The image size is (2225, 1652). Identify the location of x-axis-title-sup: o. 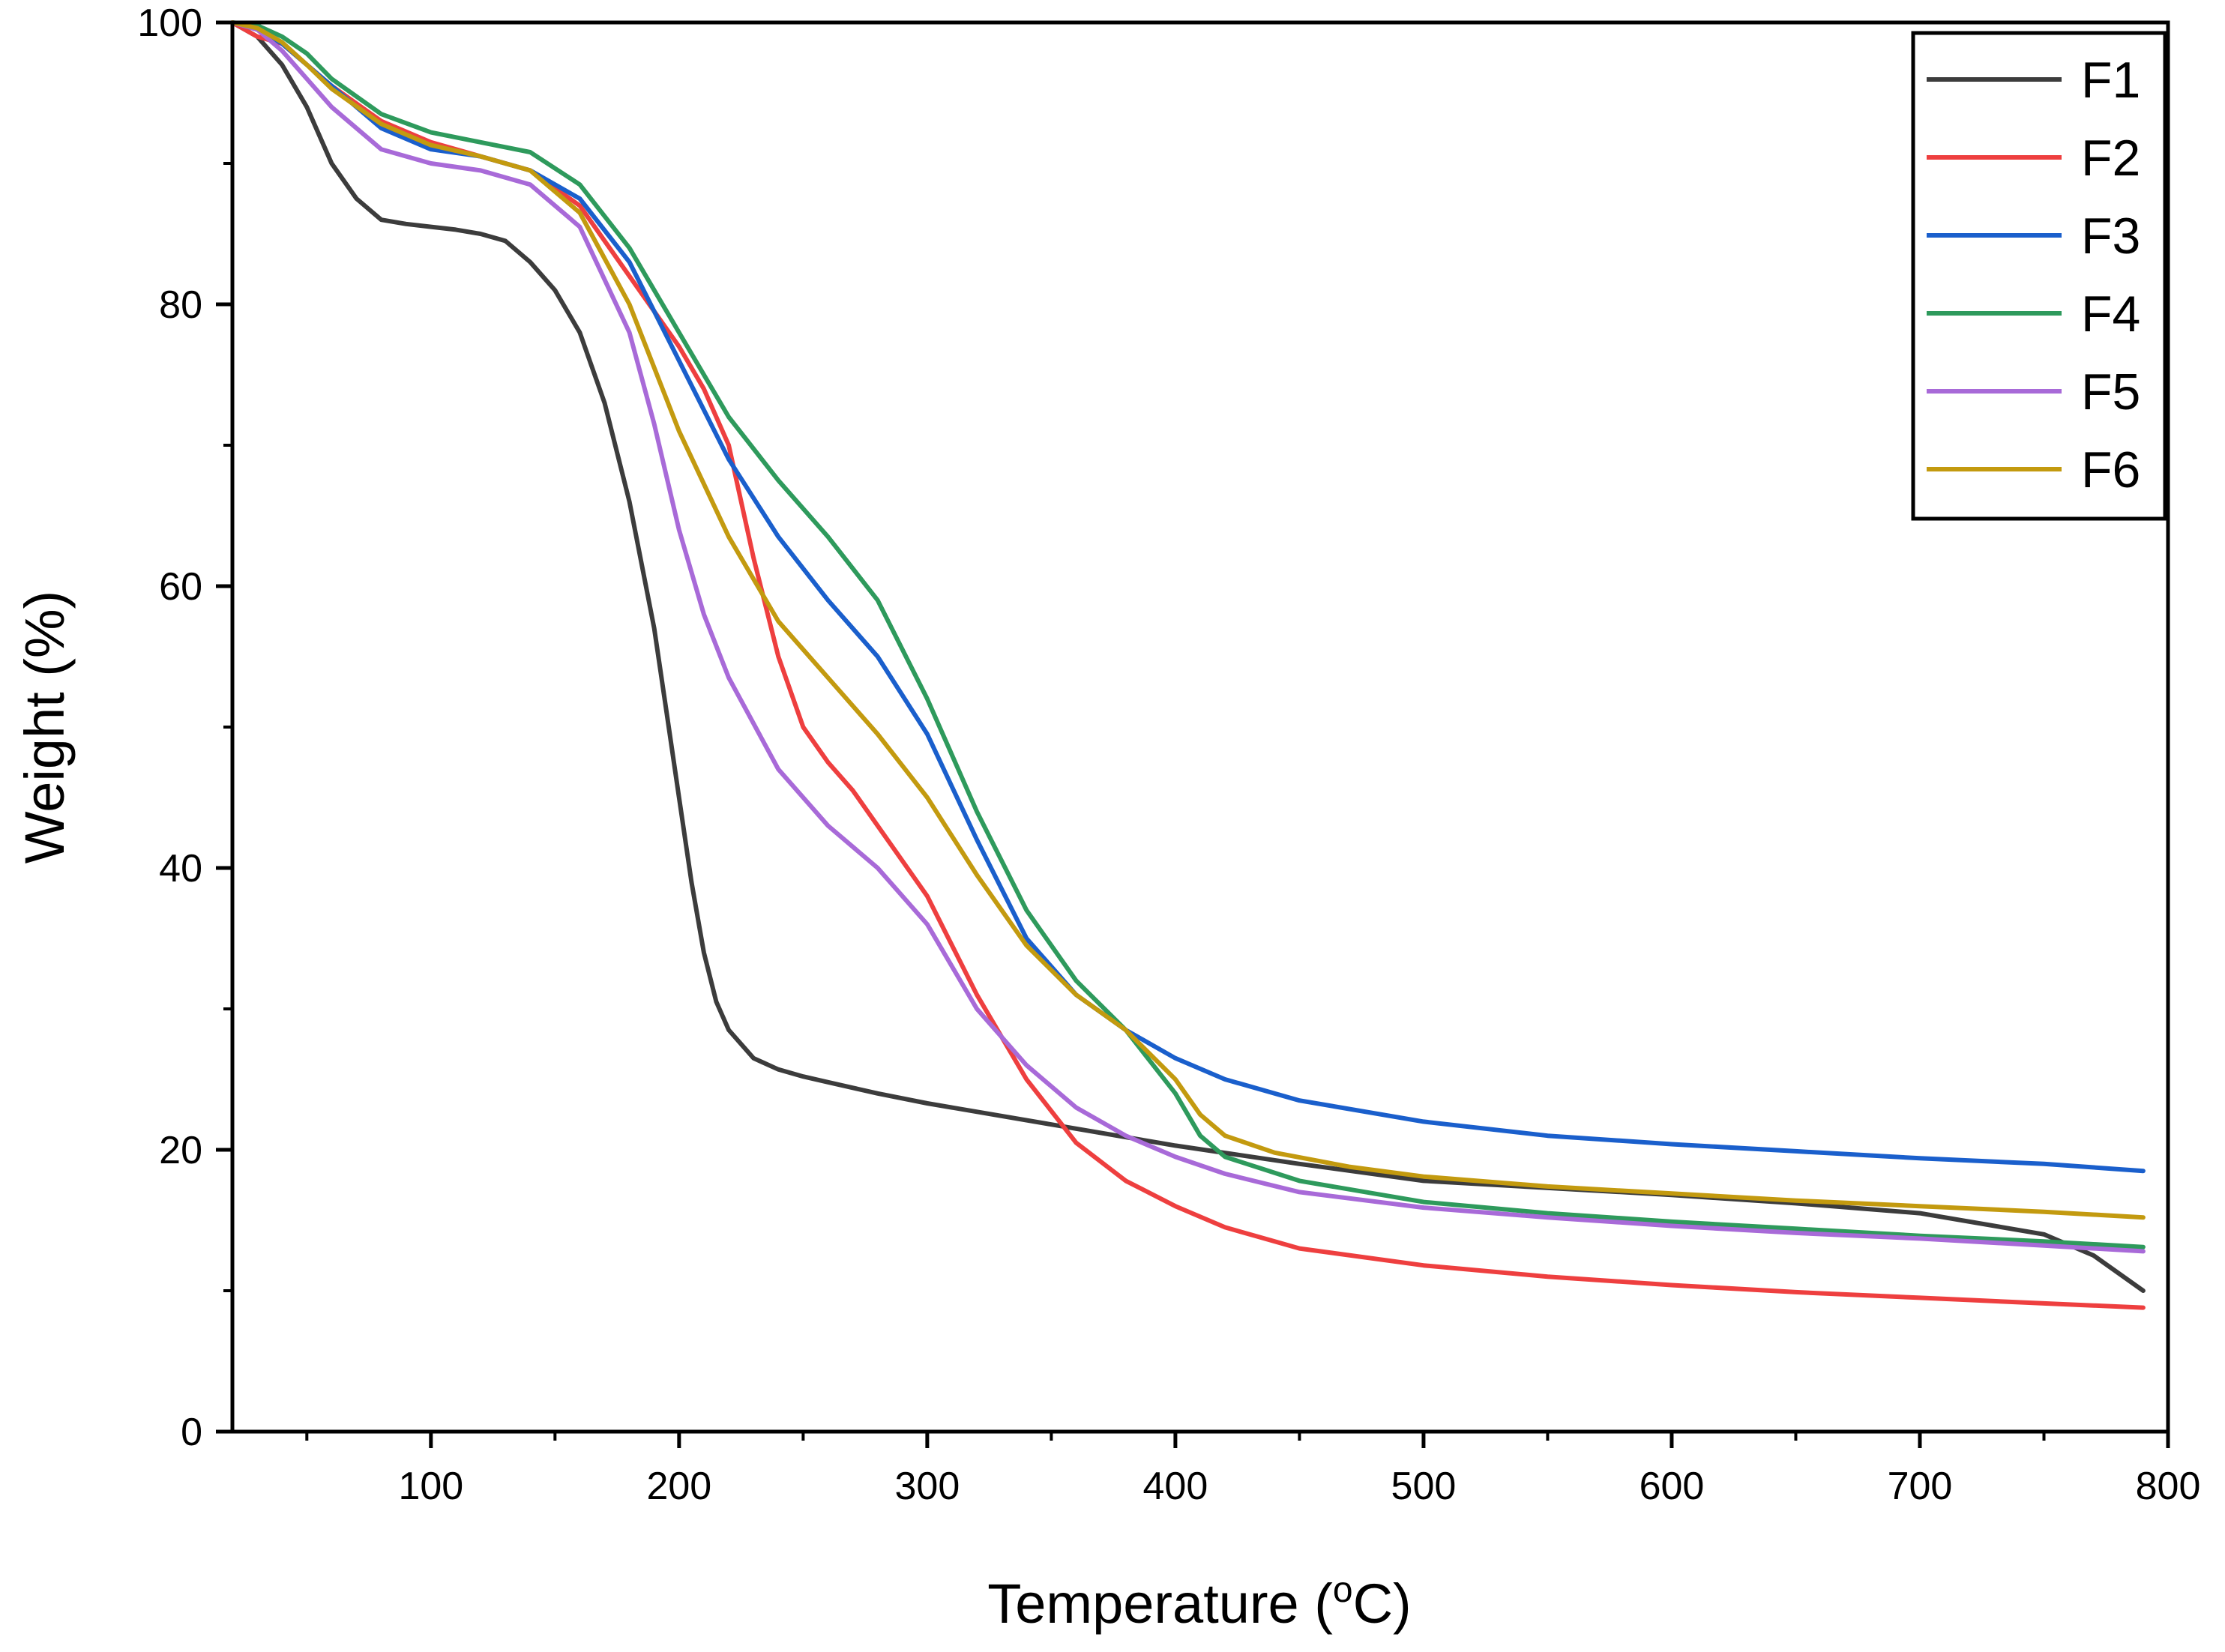
(1343, 1590).